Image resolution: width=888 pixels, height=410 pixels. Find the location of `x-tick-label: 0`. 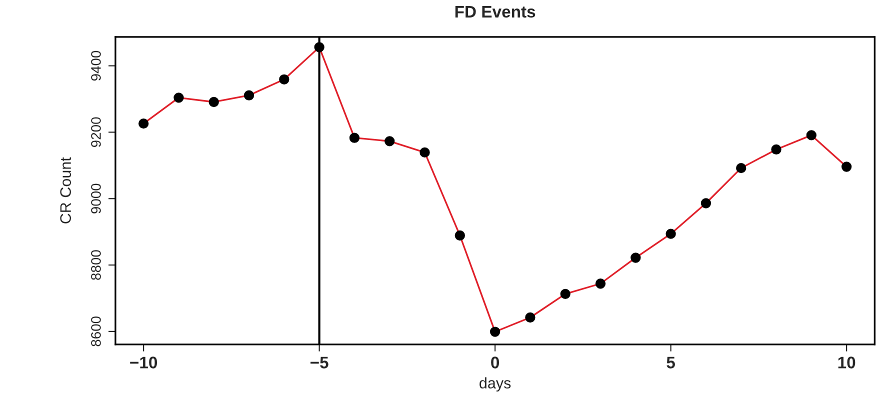

x-tick-label: 0 is located at coordinates (495, 362).